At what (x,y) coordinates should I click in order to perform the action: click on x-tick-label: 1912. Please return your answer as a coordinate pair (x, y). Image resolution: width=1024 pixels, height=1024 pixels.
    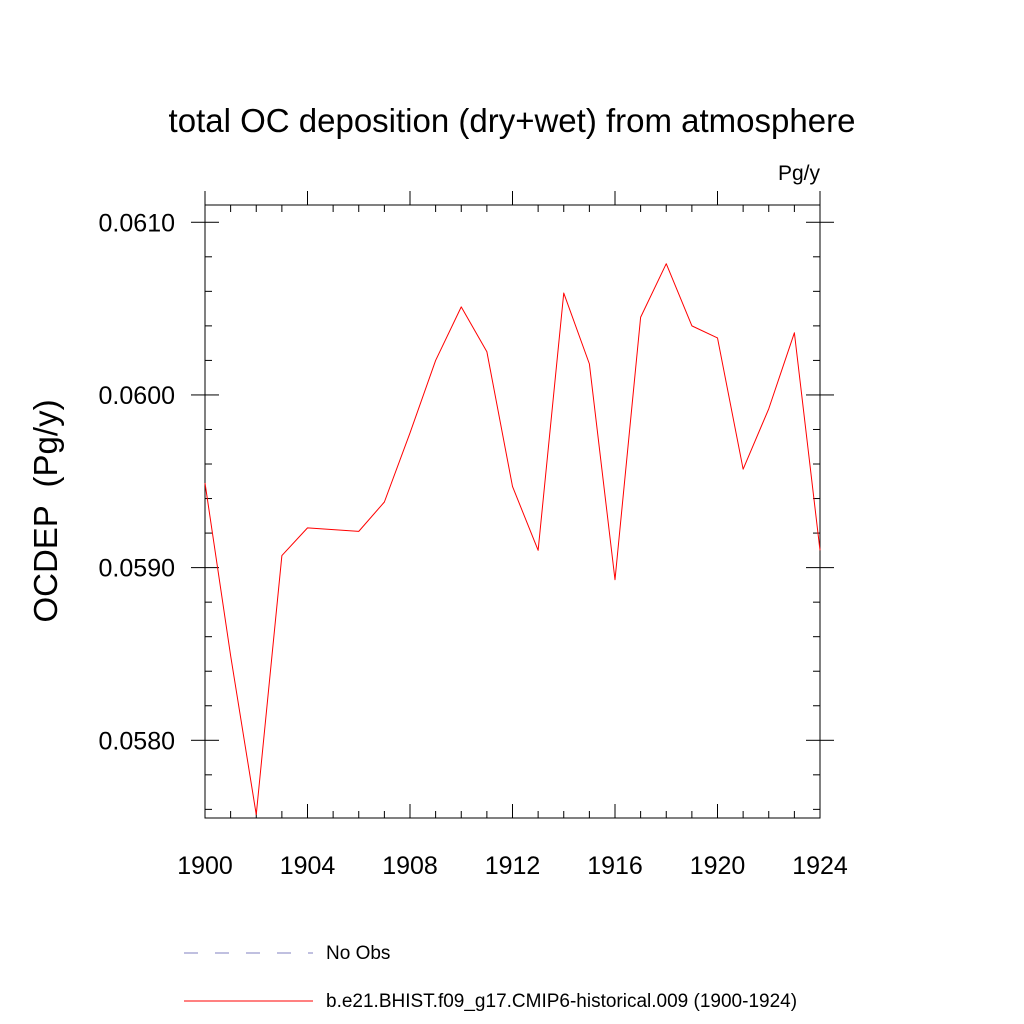
    Looking at the image, I should click on (513, 866).